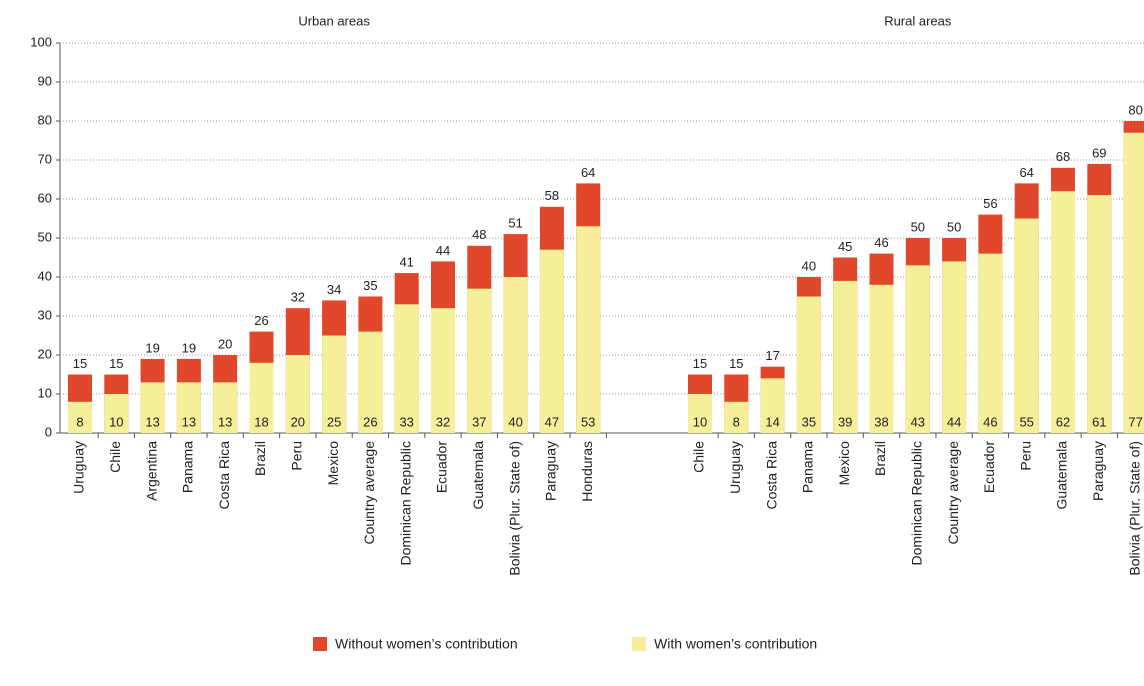 The height and width of the screenshot is (686, 1144). I want to click on value-label: 25, so click(334, 421).